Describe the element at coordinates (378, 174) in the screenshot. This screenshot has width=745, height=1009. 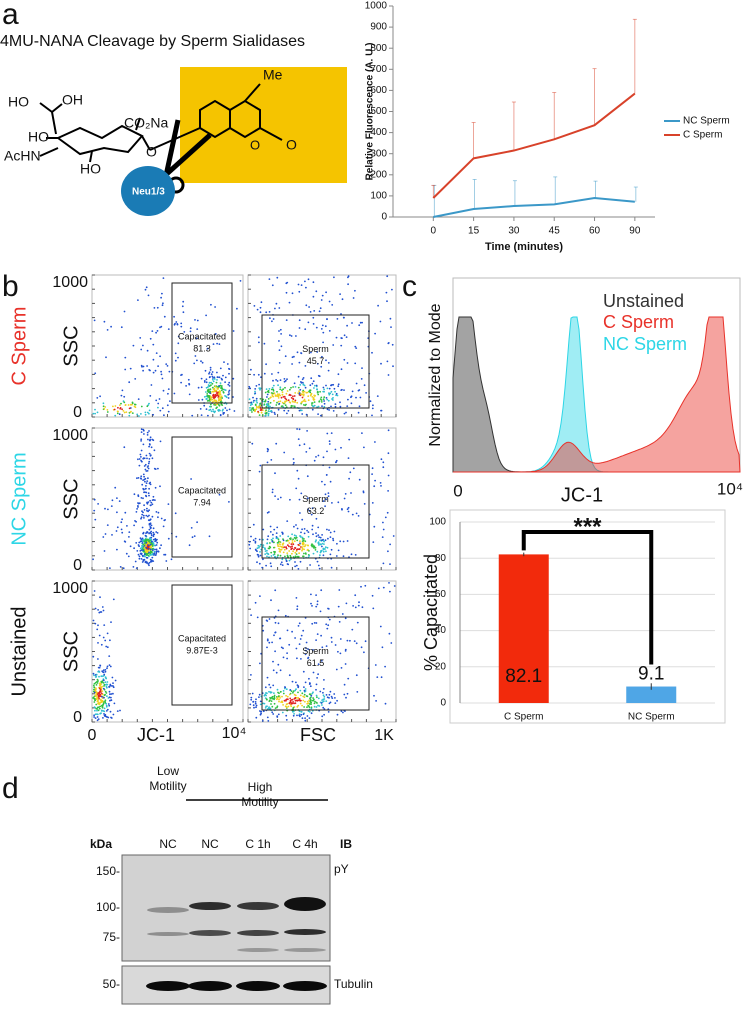
I see `y-tick-label: 200` at that location.